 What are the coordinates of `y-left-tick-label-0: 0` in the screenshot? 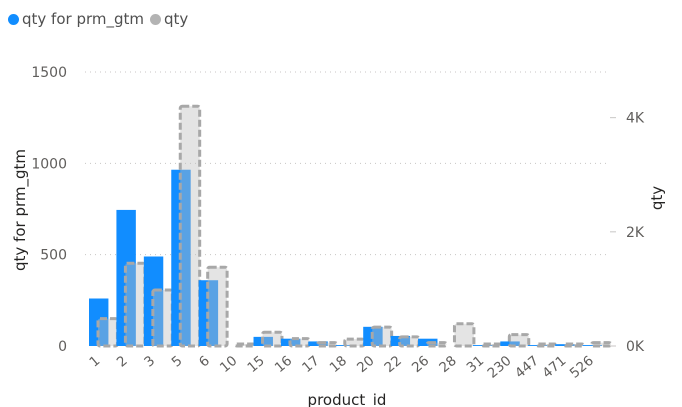 It's located at (62, 347).